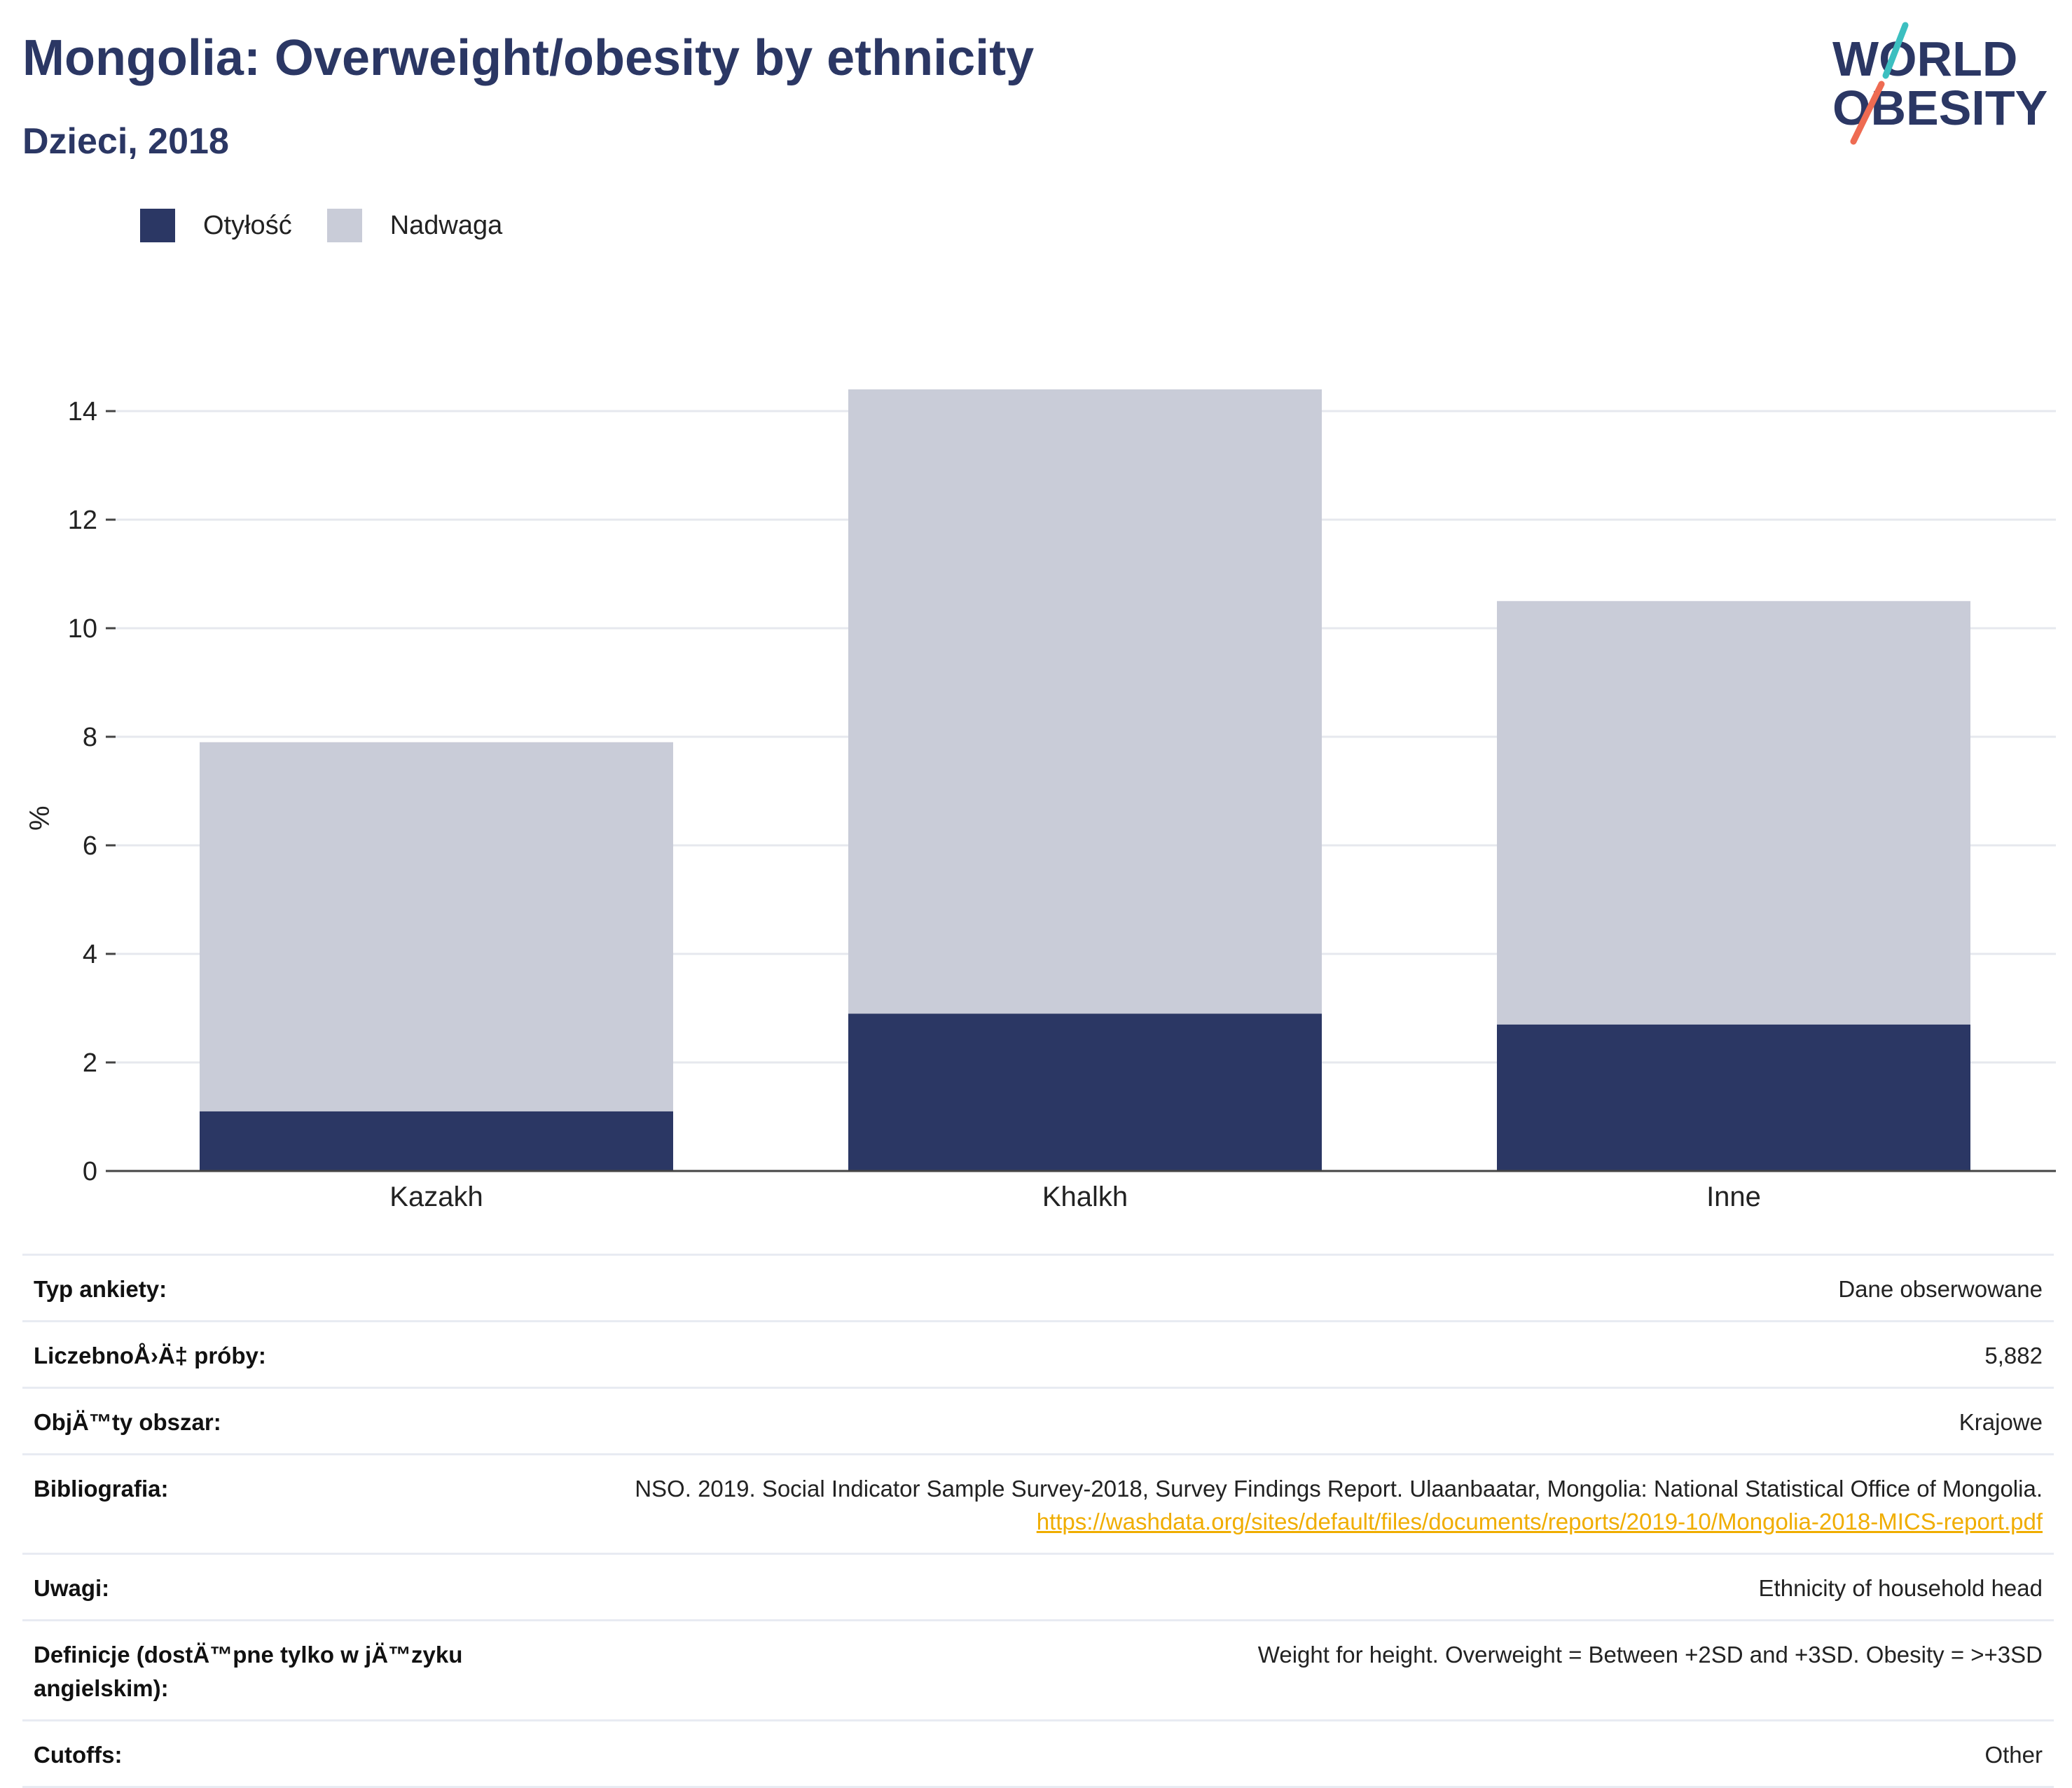 This screenshot has height=1788, width=2072. I want to click on bar-kazakh-obesity, so click(437, 1141).